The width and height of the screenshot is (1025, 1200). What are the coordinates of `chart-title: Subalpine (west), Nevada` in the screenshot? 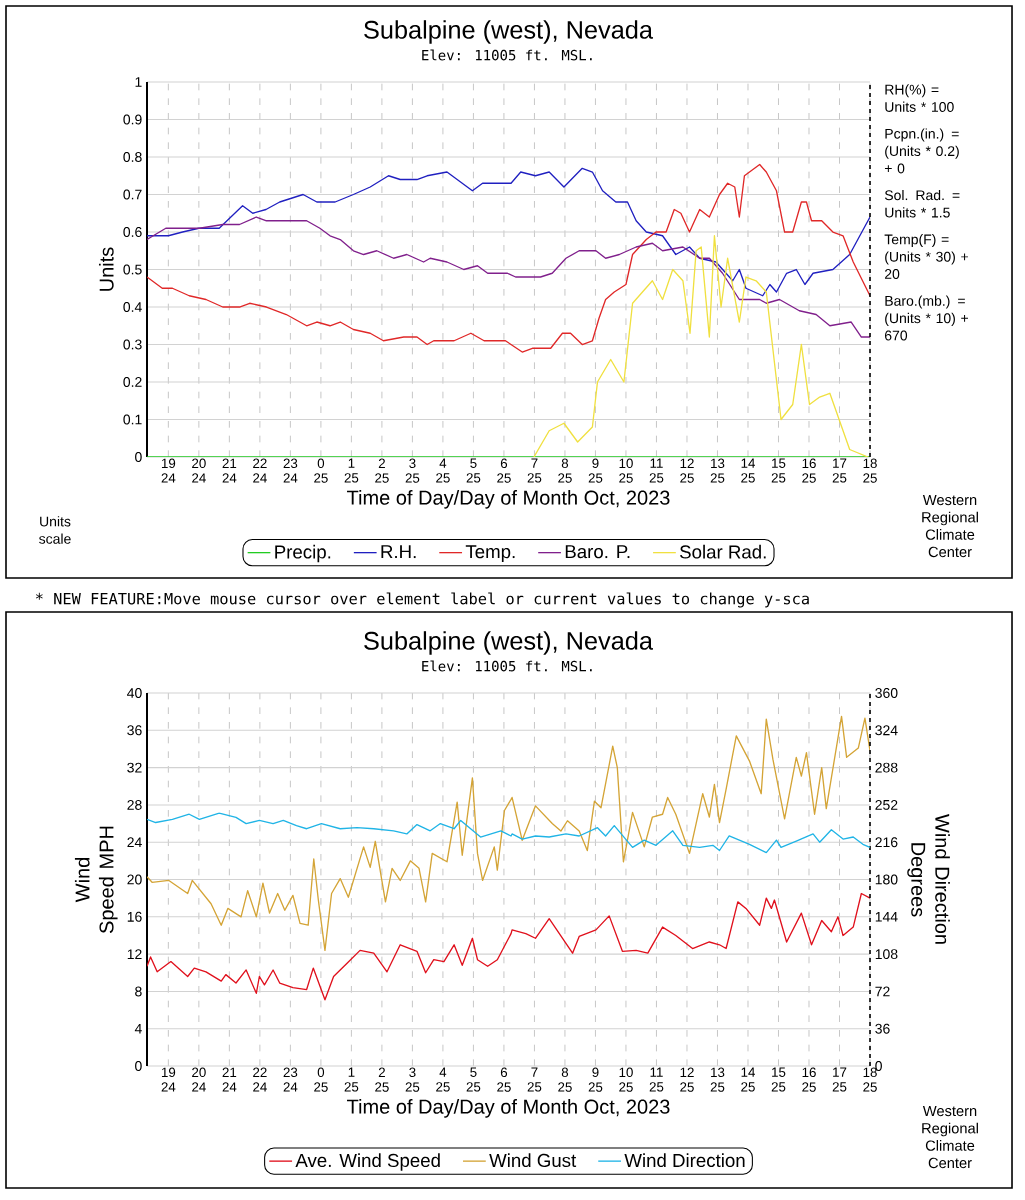 It's located at (508, 32).